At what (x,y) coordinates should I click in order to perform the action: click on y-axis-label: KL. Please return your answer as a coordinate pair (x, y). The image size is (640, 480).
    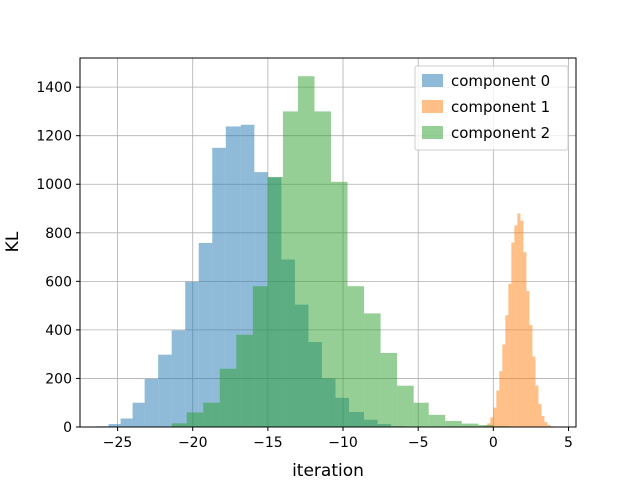
    Looking at the image, I should click on (13, 241).